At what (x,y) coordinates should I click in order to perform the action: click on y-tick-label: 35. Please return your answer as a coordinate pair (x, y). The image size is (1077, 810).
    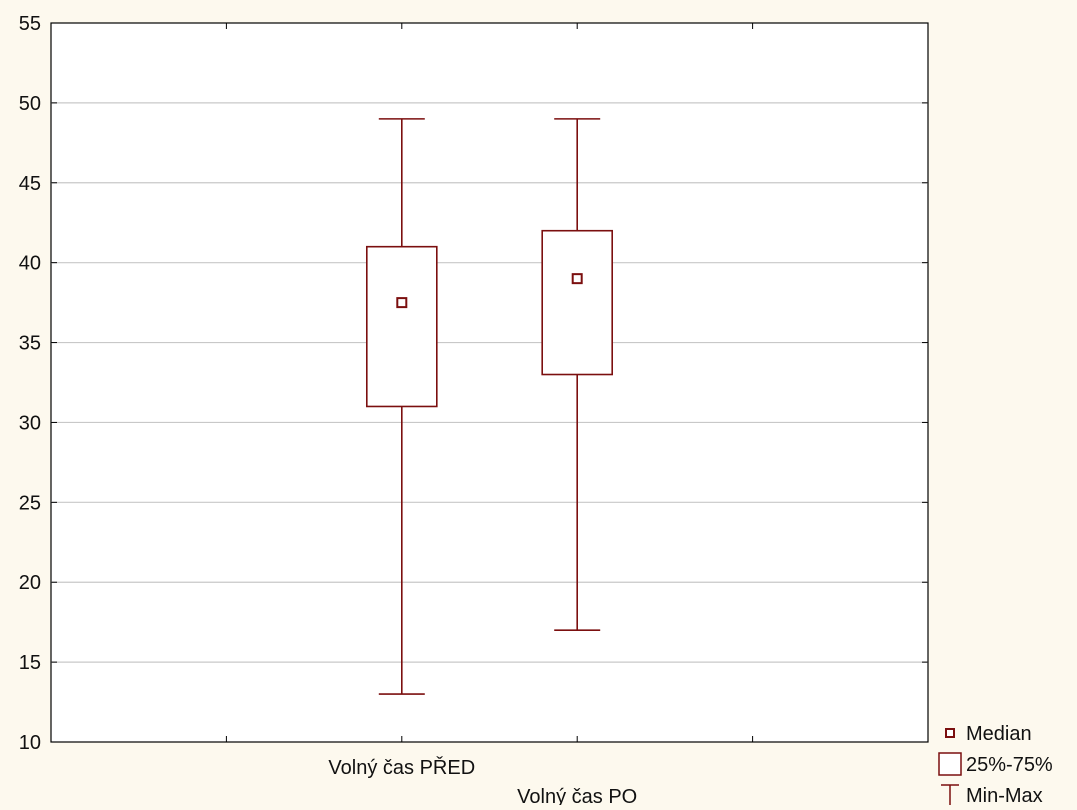
    Looking at the image, I should click on (30, 344).